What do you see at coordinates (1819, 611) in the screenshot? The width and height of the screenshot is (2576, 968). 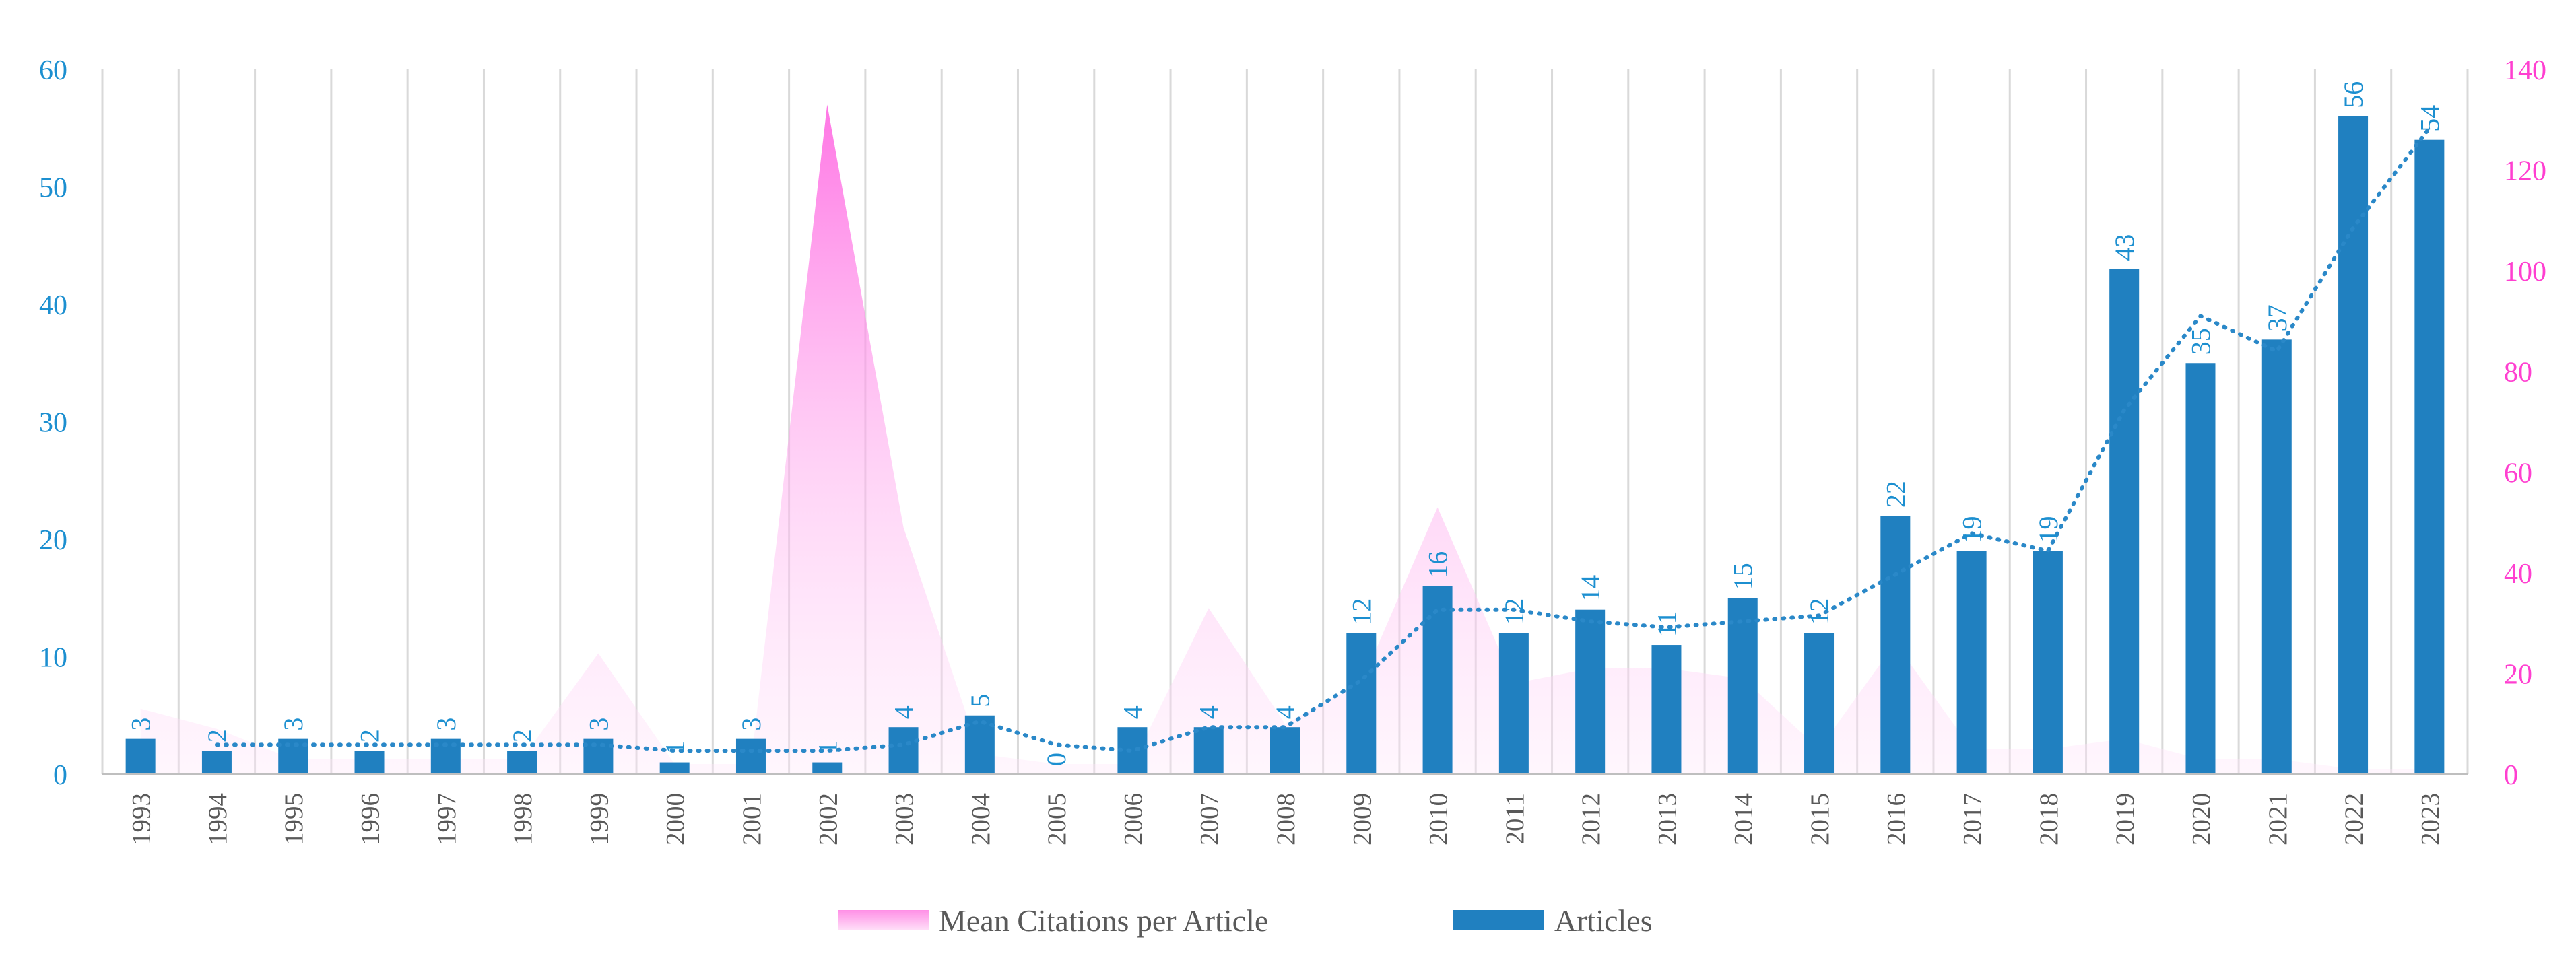 I see `data-label-articles-2015: 12` at bounding box center [1819, 611].